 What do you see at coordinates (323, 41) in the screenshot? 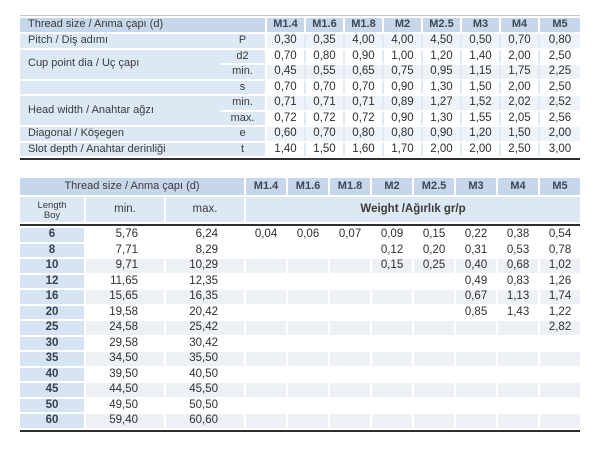
I see `dimension-value-cell: 0,35` at bounding box center [323, 41].